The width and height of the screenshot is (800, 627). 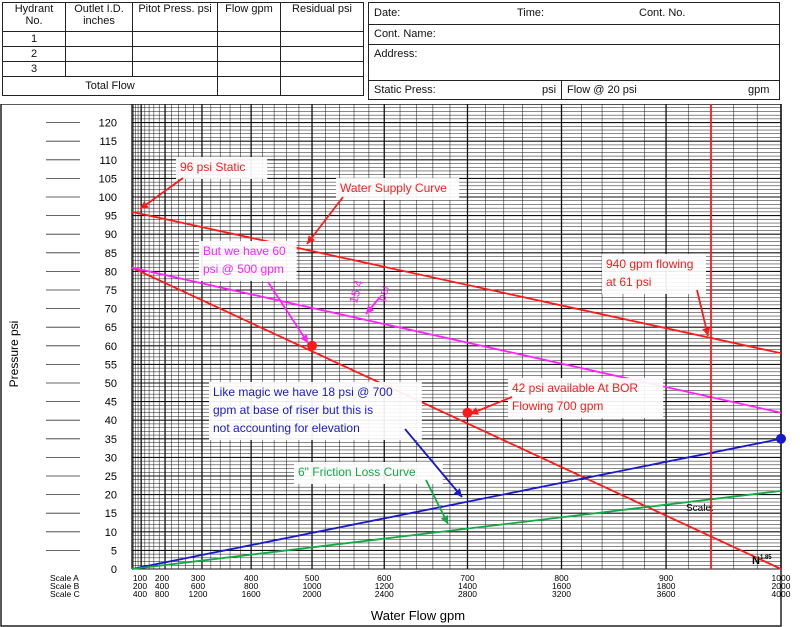 What do you see at coordinates (111, 496) in the screenshot?
I see `y-tick-label: 20` at bounding box center [111, 496].